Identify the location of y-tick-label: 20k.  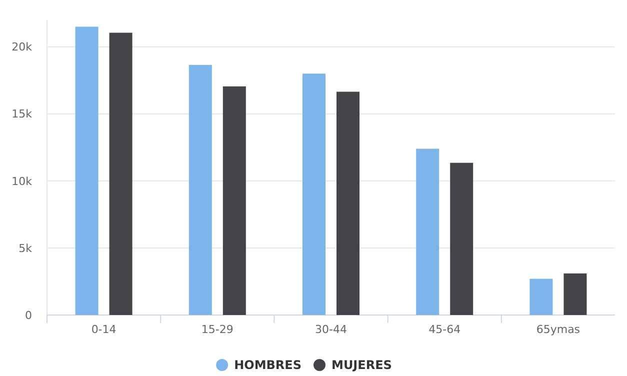
(22, 47).